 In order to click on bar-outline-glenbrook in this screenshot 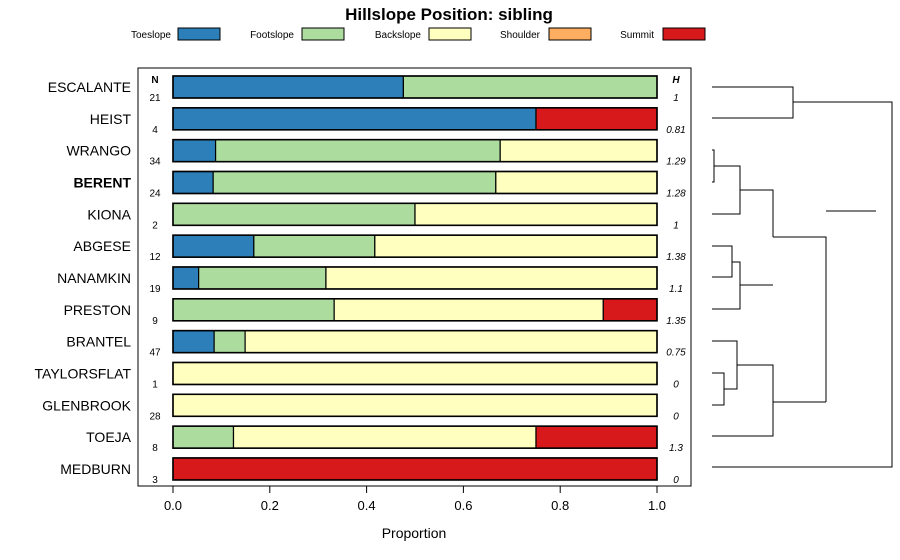, I will do `click(415, 405)`.